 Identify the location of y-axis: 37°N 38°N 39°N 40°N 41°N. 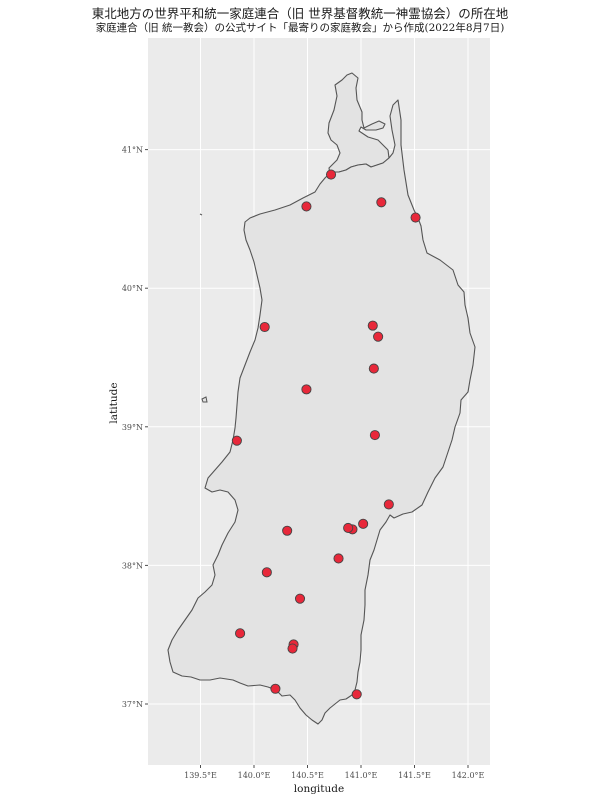
(135, 427).